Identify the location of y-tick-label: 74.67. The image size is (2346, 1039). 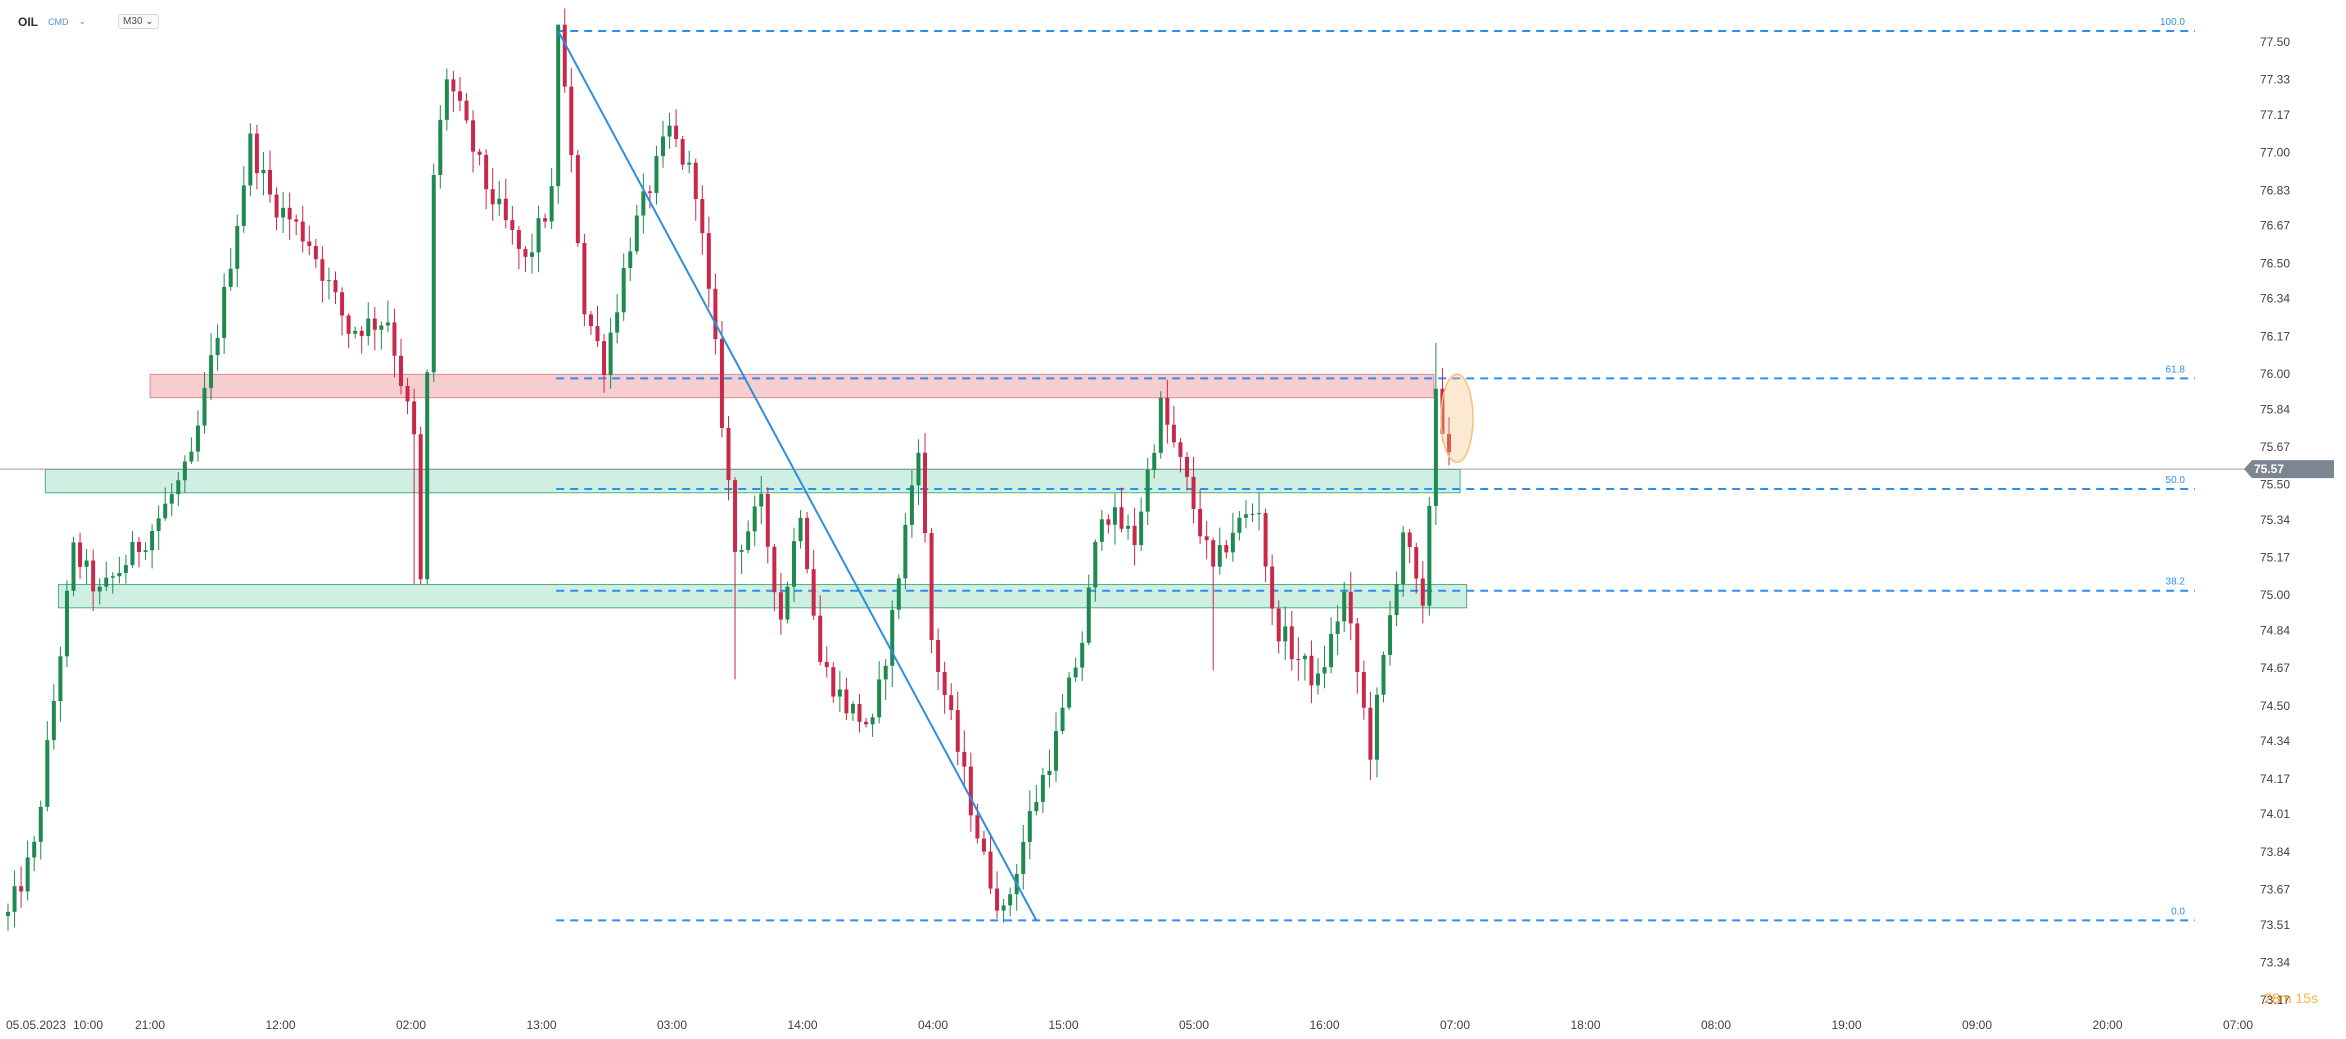
(2275, 668).